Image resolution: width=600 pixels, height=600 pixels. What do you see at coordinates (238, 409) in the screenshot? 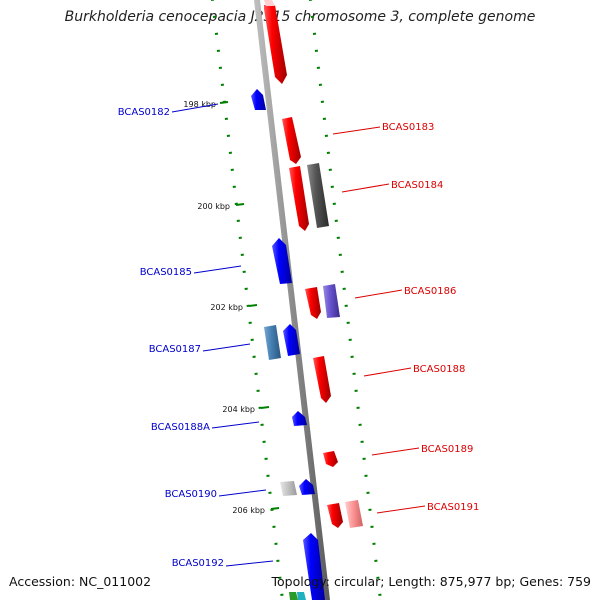
I see `kbp-label-204: 204 kbp` at bounding box center [238, 409].